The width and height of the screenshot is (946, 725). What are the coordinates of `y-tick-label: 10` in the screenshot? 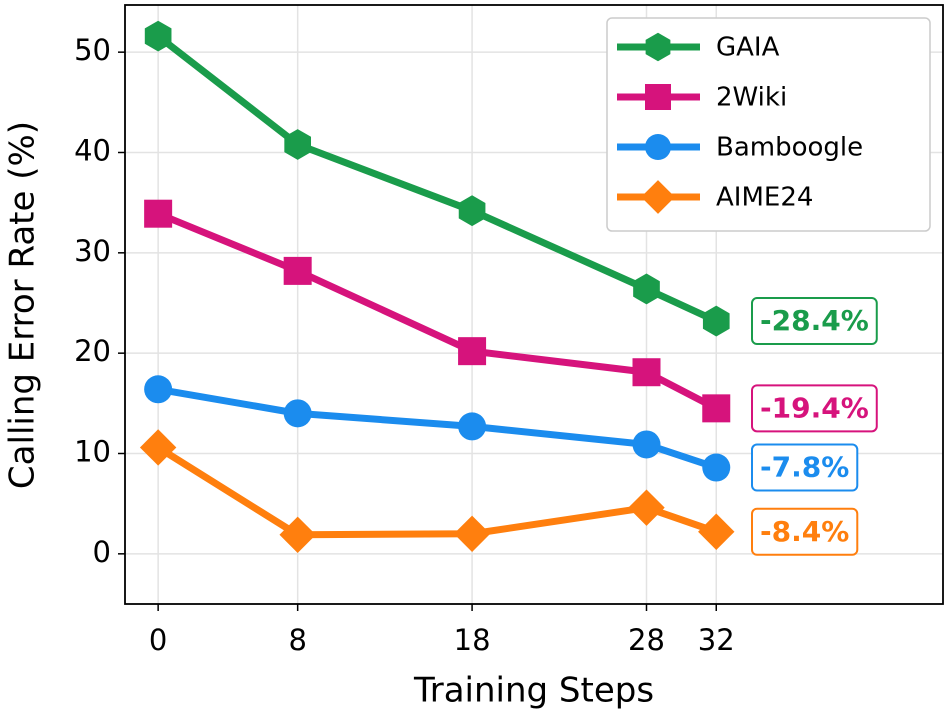 It's located at (92, 451).